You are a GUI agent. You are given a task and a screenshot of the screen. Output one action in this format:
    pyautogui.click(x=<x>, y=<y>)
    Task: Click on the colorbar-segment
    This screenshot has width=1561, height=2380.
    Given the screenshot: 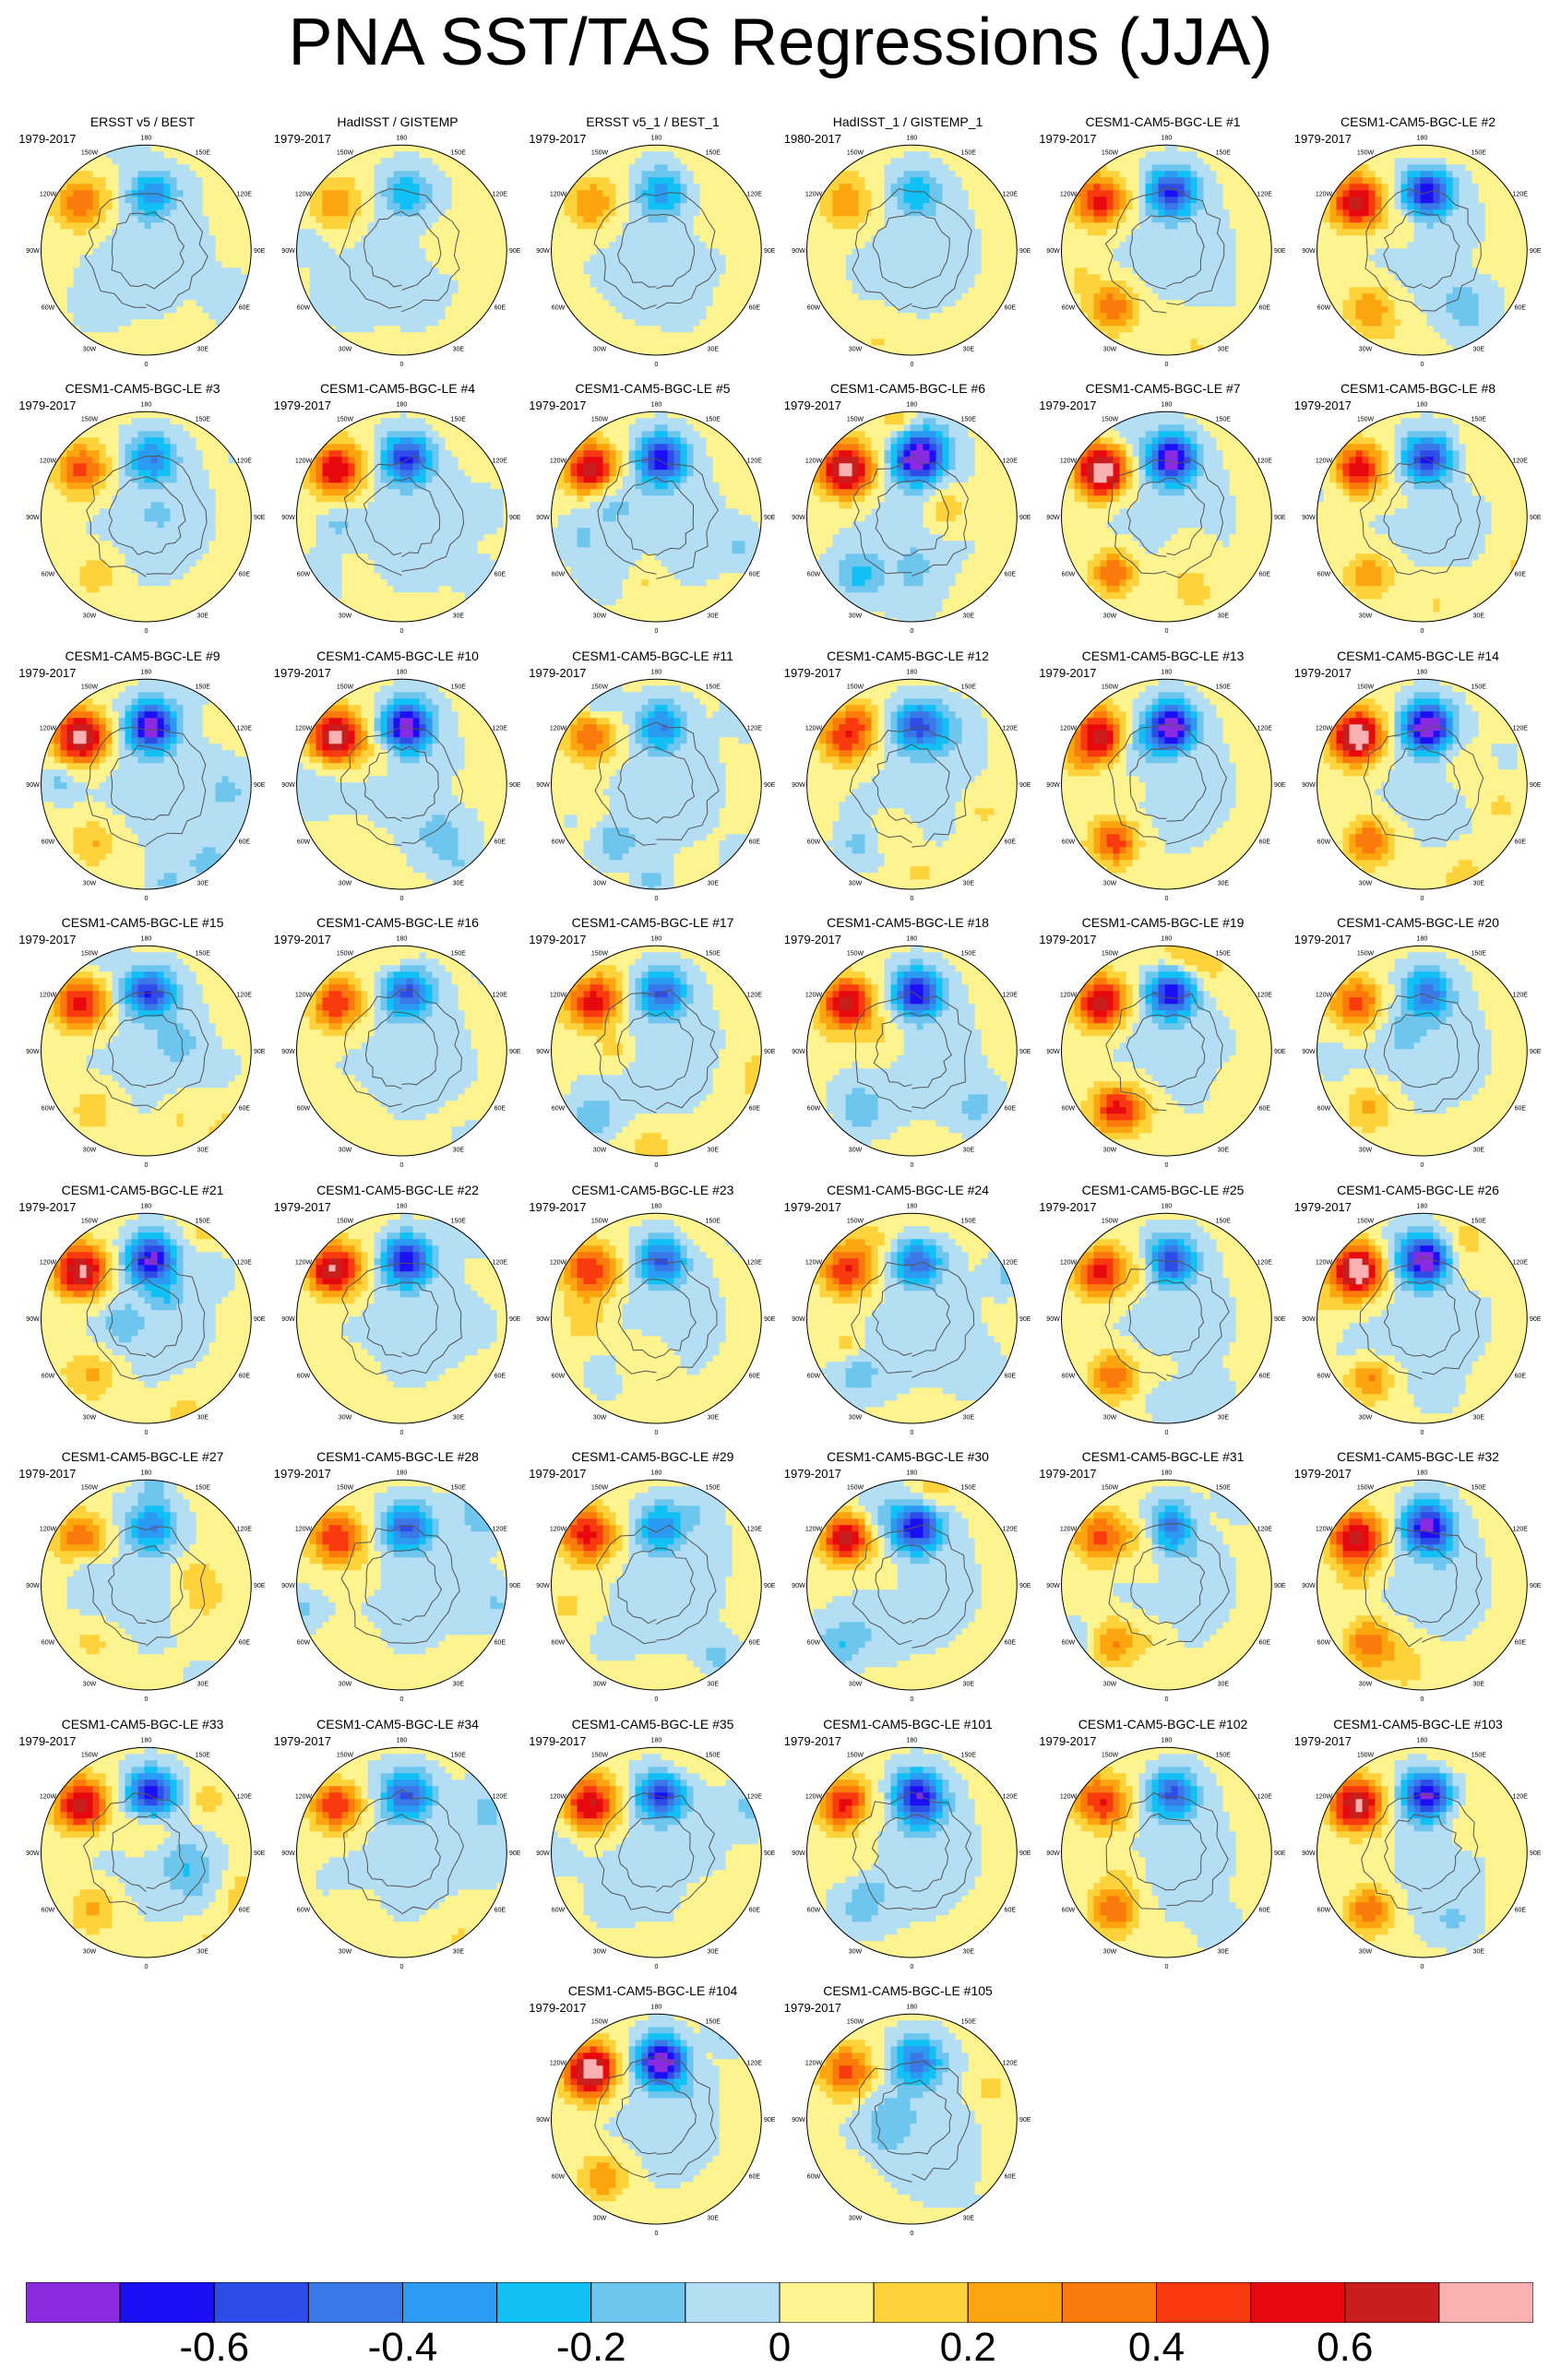 What is the action you would take?
    pyautogui.click(x=544, y=2302)
    